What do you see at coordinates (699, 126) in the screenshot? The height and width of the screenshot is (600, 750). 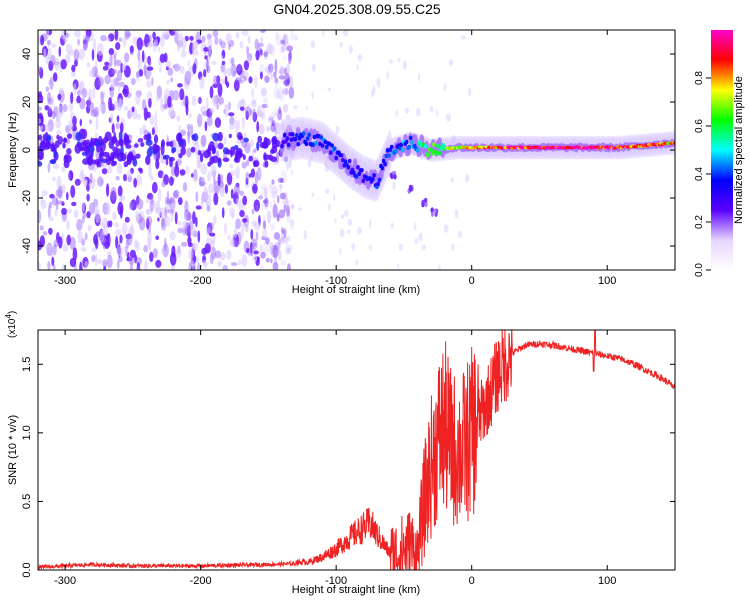 I see `colorbar-tick-label: 0.6` at bounding box center [699, 126].